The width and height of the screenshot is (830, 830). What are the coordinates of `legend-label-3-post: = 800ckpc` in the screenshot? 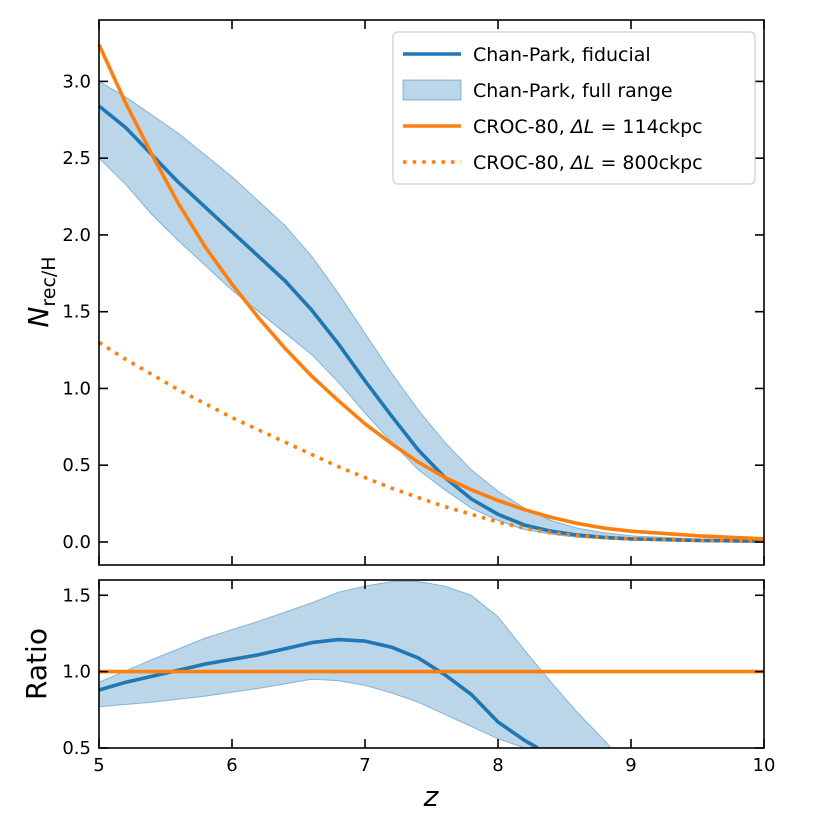 It's located at (648, 163).